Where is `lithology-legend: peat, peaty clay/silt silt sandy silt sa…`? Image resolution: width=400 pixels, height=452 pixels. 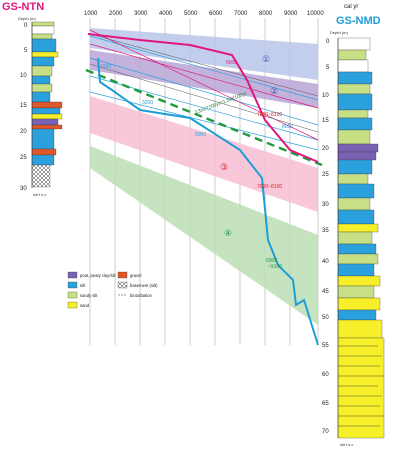
lithology-legend: peat, peaty clay/silt silt sandy silt sa… is located at coordinates (112, 290).